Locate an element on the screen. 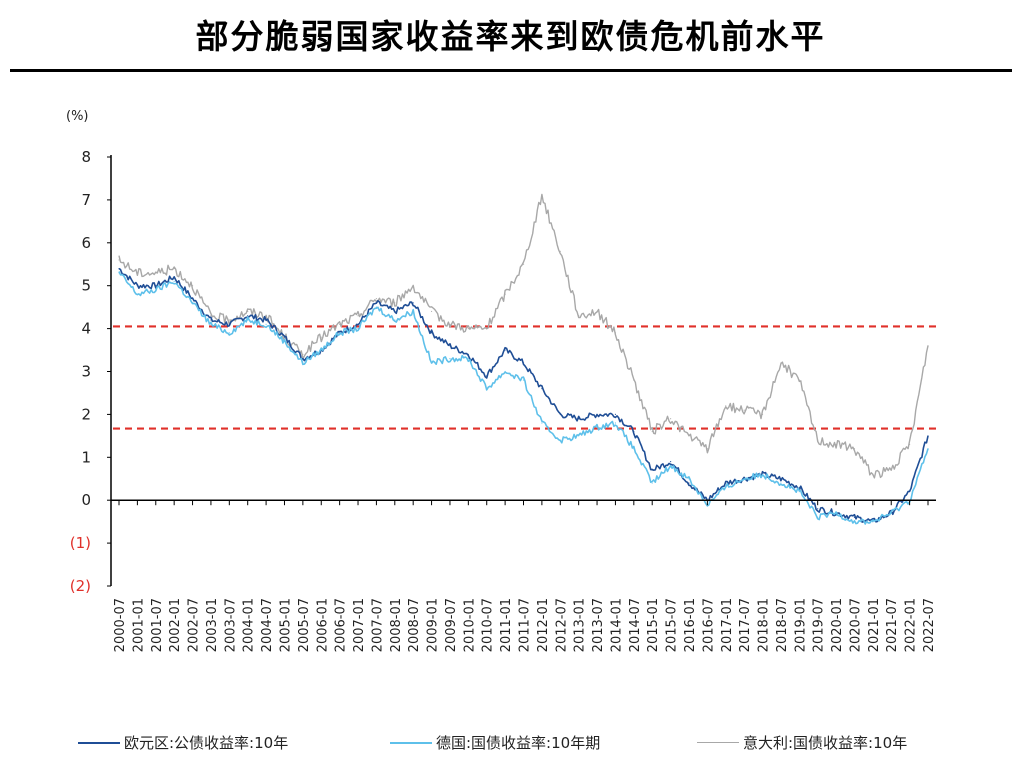 This screenshot has height=778, width=1021. x-tick-label: 2007-01 is located at coordinates (359, 625).